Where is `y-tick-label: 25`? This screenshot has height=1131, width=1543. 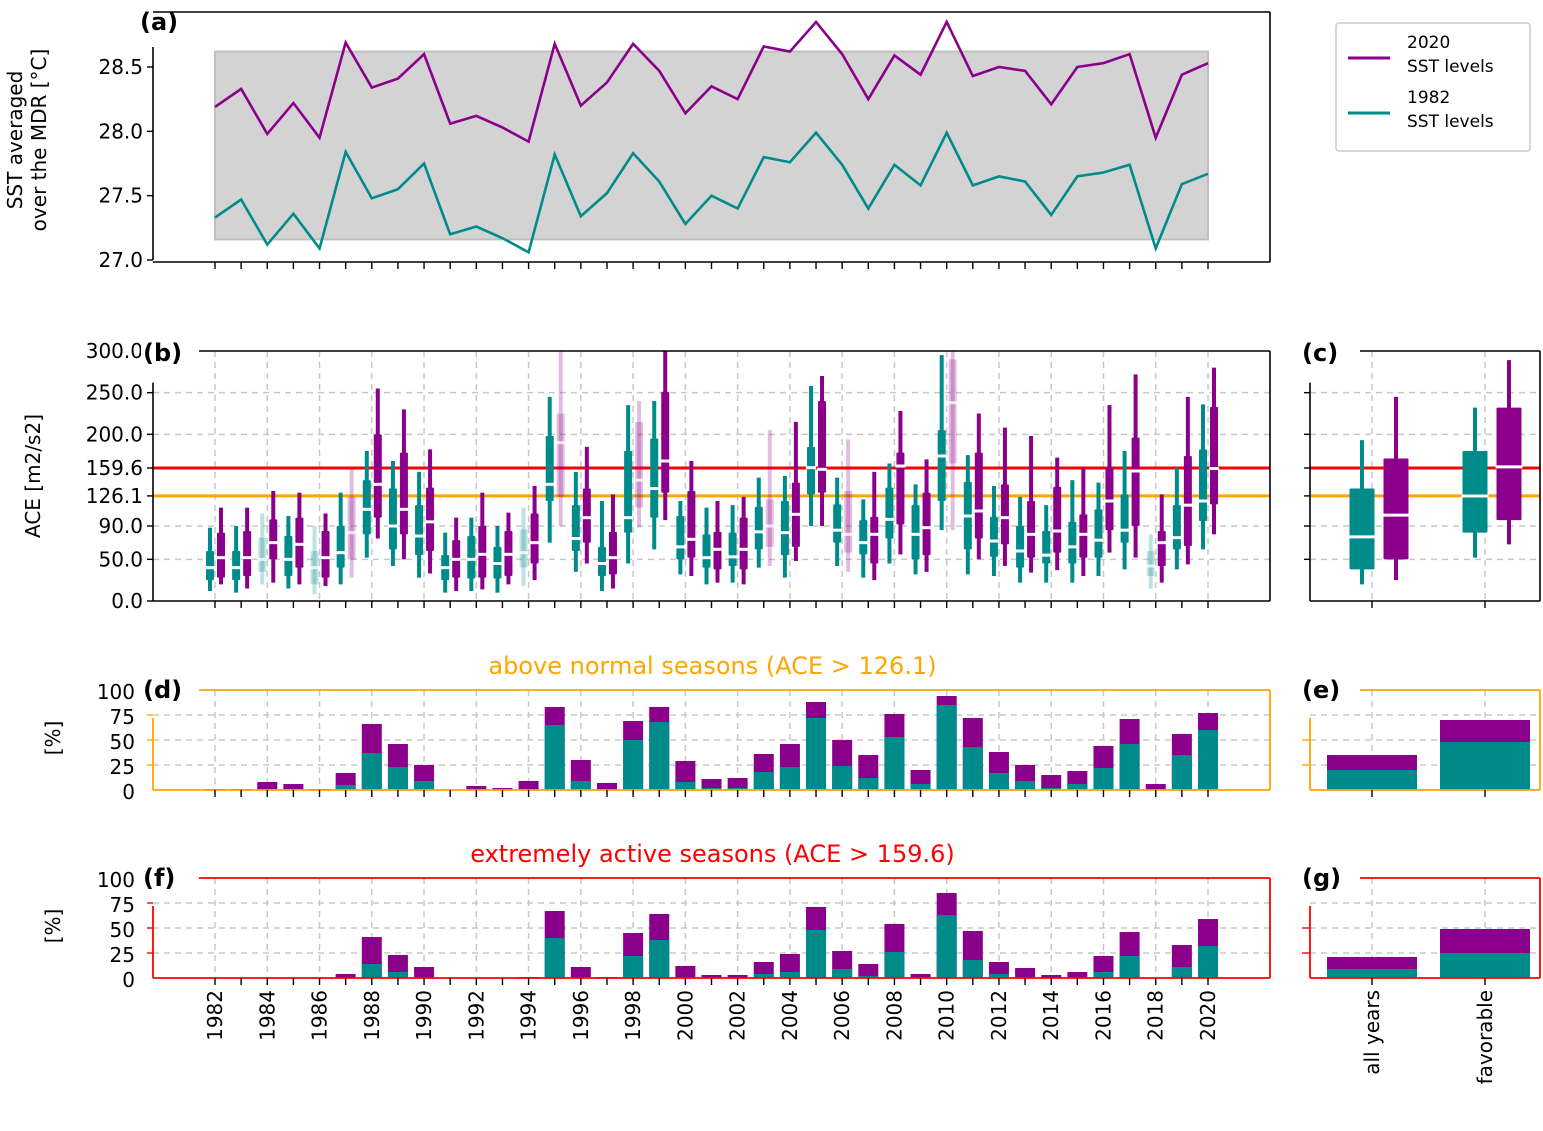
y-tick-label: 25 is located at coordinates (122, 767).